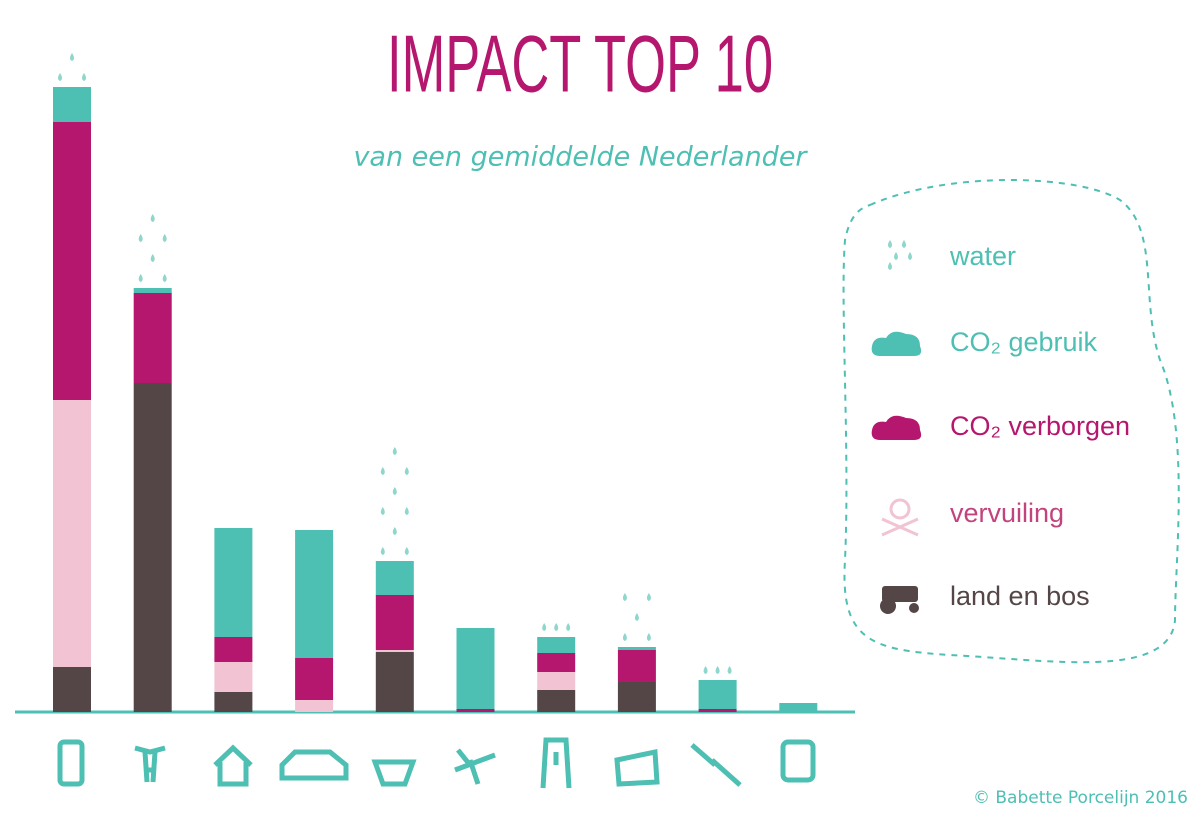 This screenshot has width=1201, height=816. What do you see at coordinates (1020, 596) in the screenshot?
I see `legend-label: land en bos` at bounding box center [1020, 596].